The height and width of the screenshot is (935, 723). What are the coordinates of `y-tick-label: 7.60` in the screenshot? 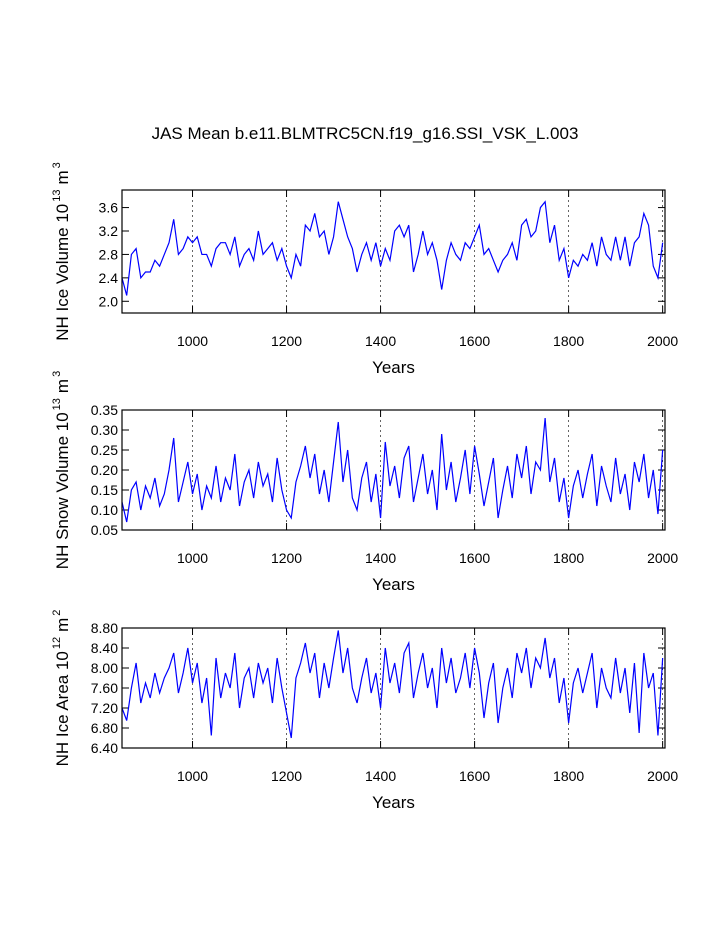 It's located at (104, 688).